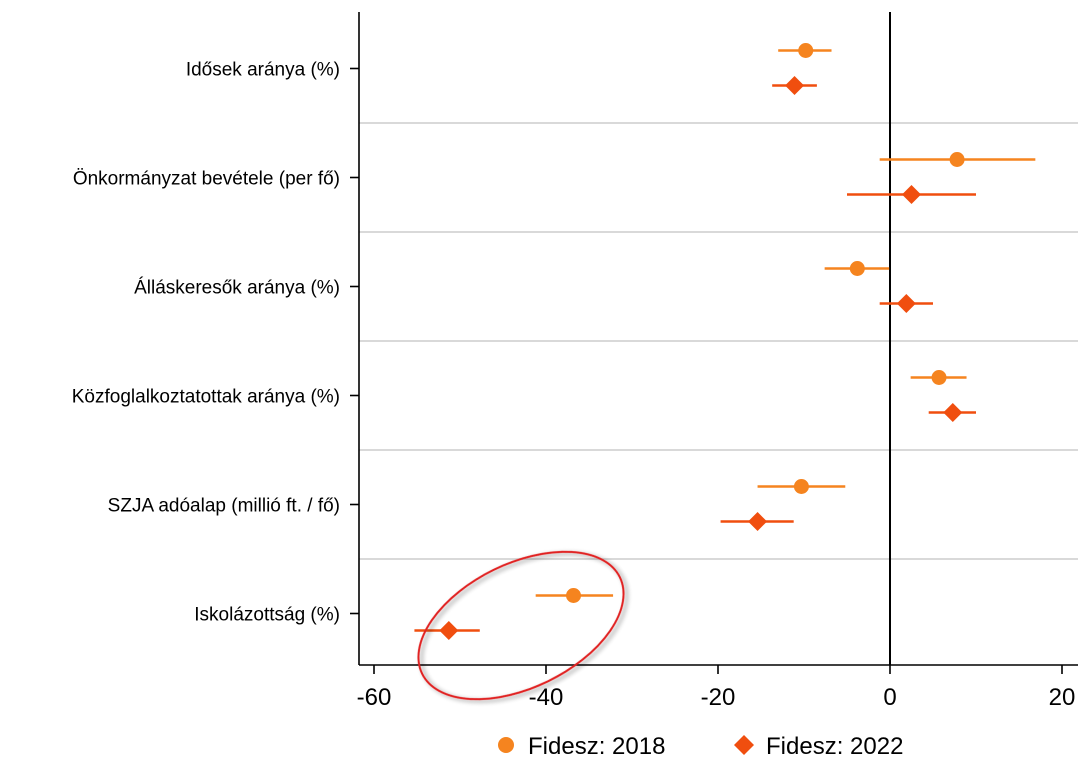 This screenshot has width=1083, height=773. What do you see at coordinates (596, 746) in the screenshot?
I see `legend-label: Fidesz: 2018` at bounding box center [596, 746].